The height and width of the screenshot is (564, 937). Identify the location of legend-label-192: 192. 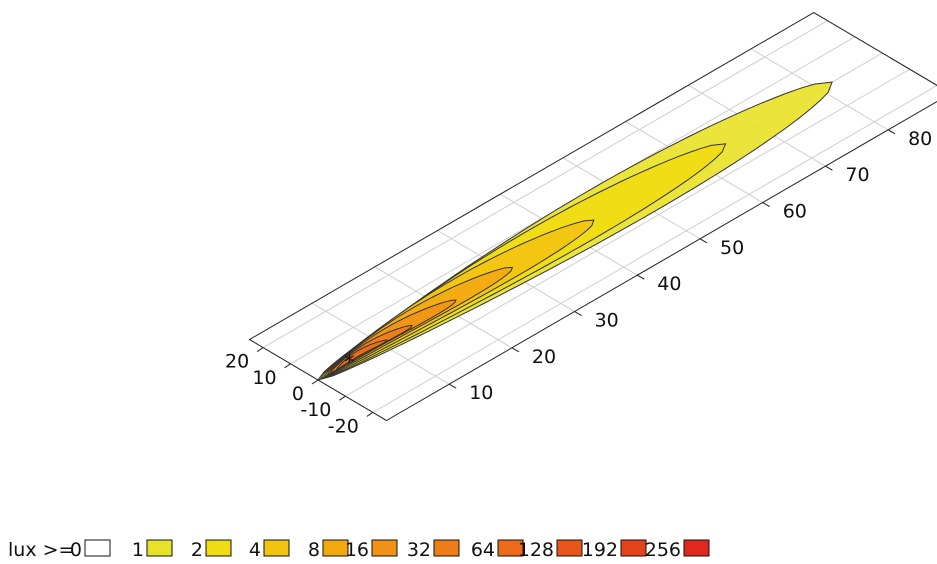
(600, 550).